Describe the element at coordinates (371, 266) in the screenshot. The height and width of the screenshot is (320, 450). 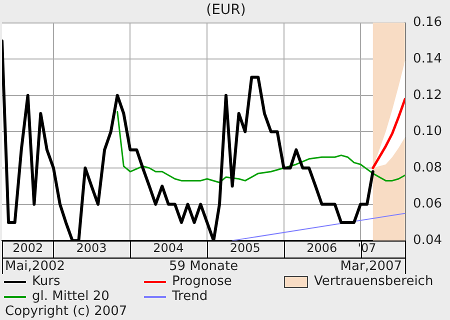
I see `text: Mar,2007` at that location.